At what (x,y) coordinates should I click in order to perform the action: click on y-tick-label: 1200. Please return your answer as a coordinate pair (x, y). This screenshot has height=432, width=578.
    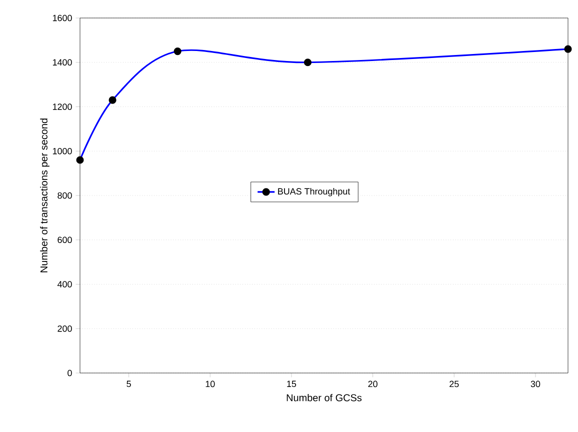
    Looking at the image, I should click on (62, 107).